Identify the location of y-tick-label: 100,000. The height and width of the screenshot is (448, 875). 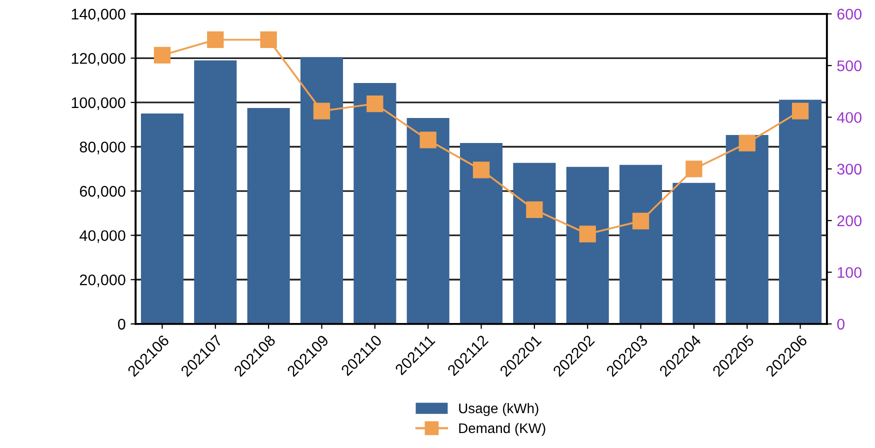
(99, 103).